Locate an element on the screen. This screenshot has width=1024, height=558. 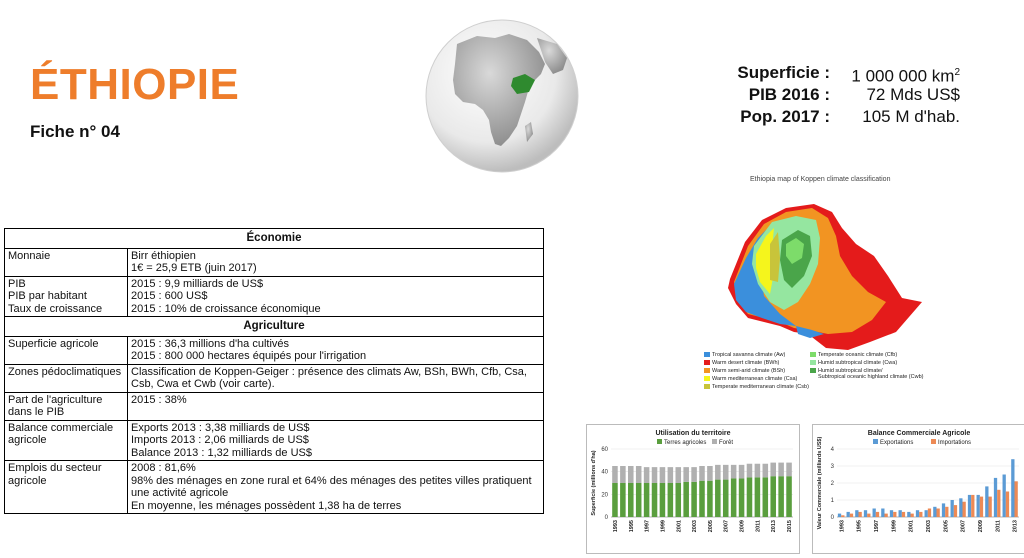
country-title: ÉTHIOPIE is located at coordinates (135, 84).